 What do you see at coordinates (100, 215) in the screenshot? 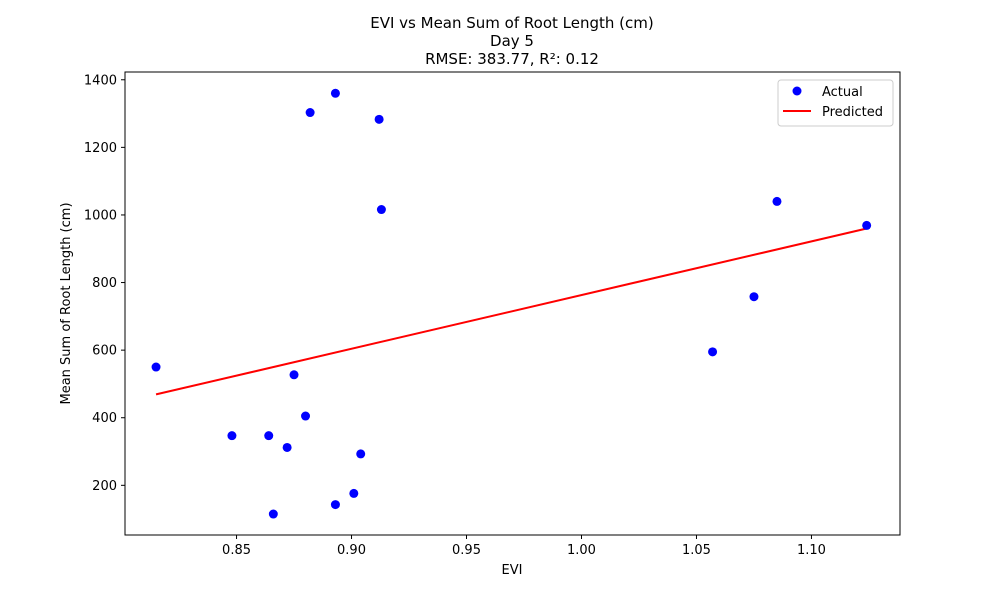
I see `y-tick-label: 1000` at bounding box center [100, 215].